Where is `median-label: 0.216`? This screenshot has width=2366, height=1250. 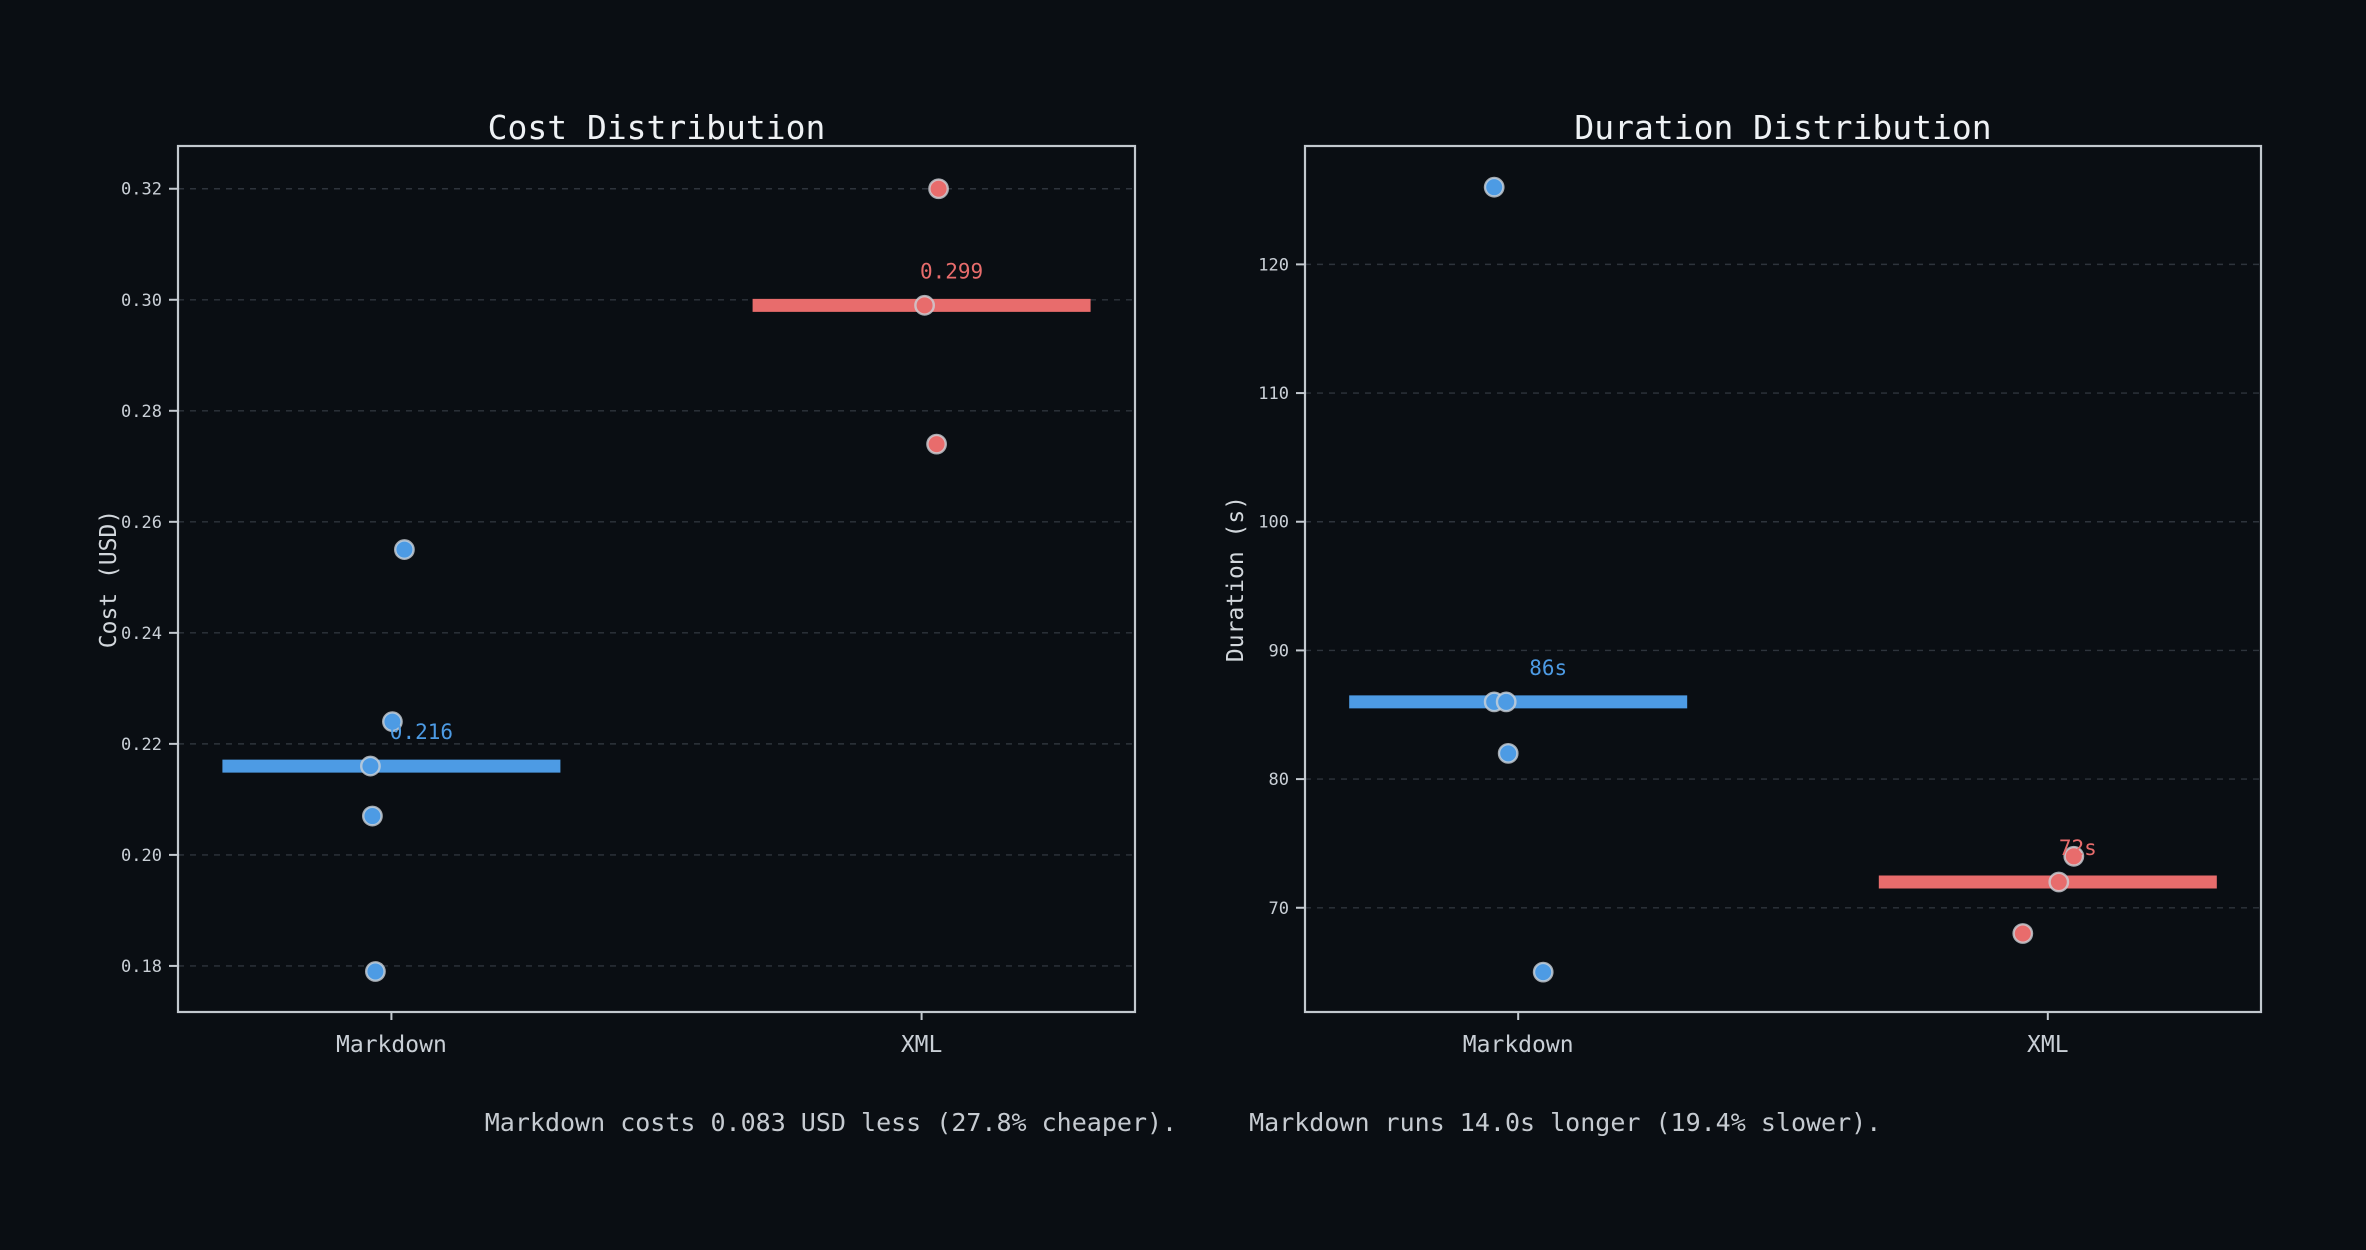
median-label: 0.216 is located at coordinates (421, 732).